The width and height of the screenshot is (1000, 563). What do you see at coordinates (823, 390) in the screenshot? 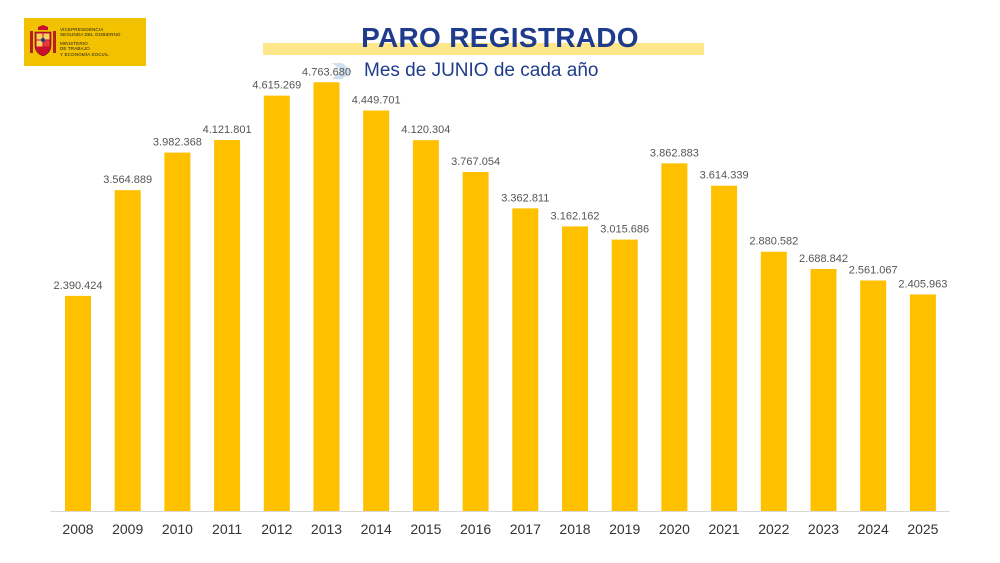
I see `bar-2023` at bounding box center [823, 390].